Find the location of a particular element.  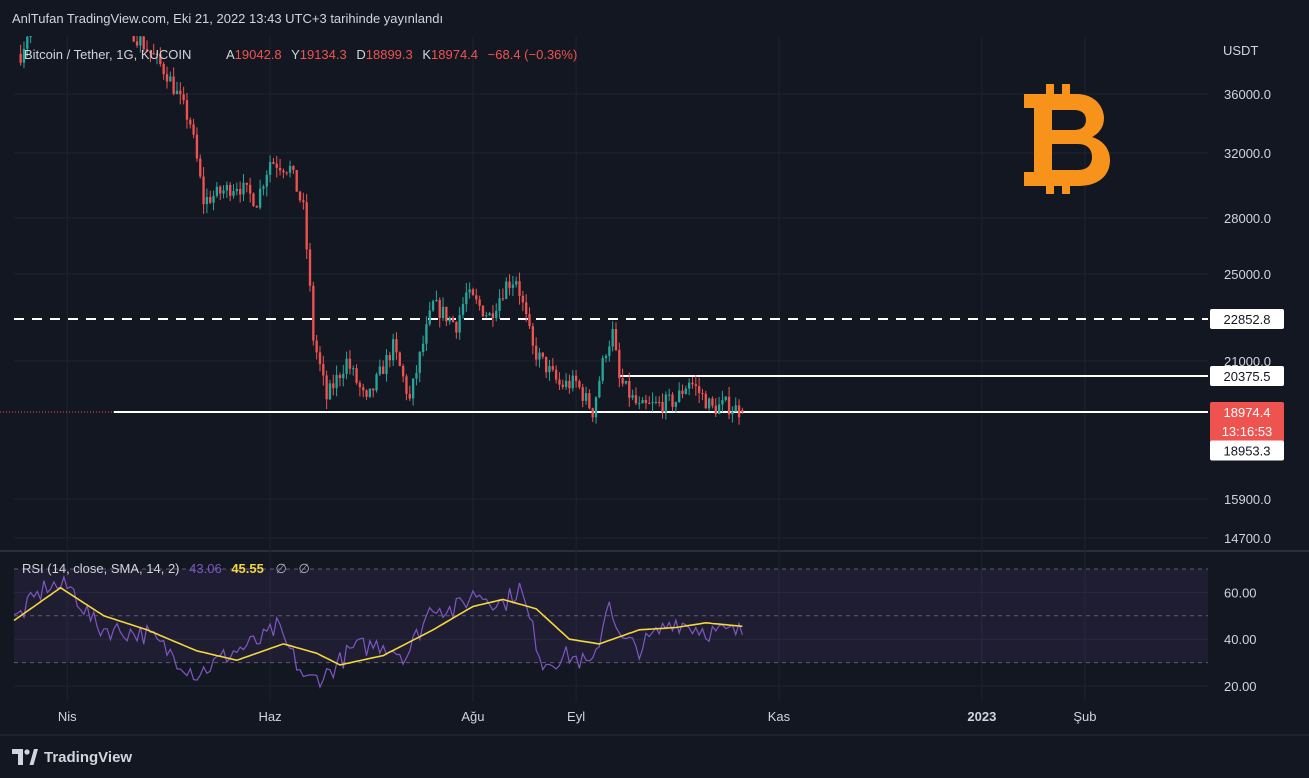

x-tick-label: Kas is located at coordinates (779, 716).